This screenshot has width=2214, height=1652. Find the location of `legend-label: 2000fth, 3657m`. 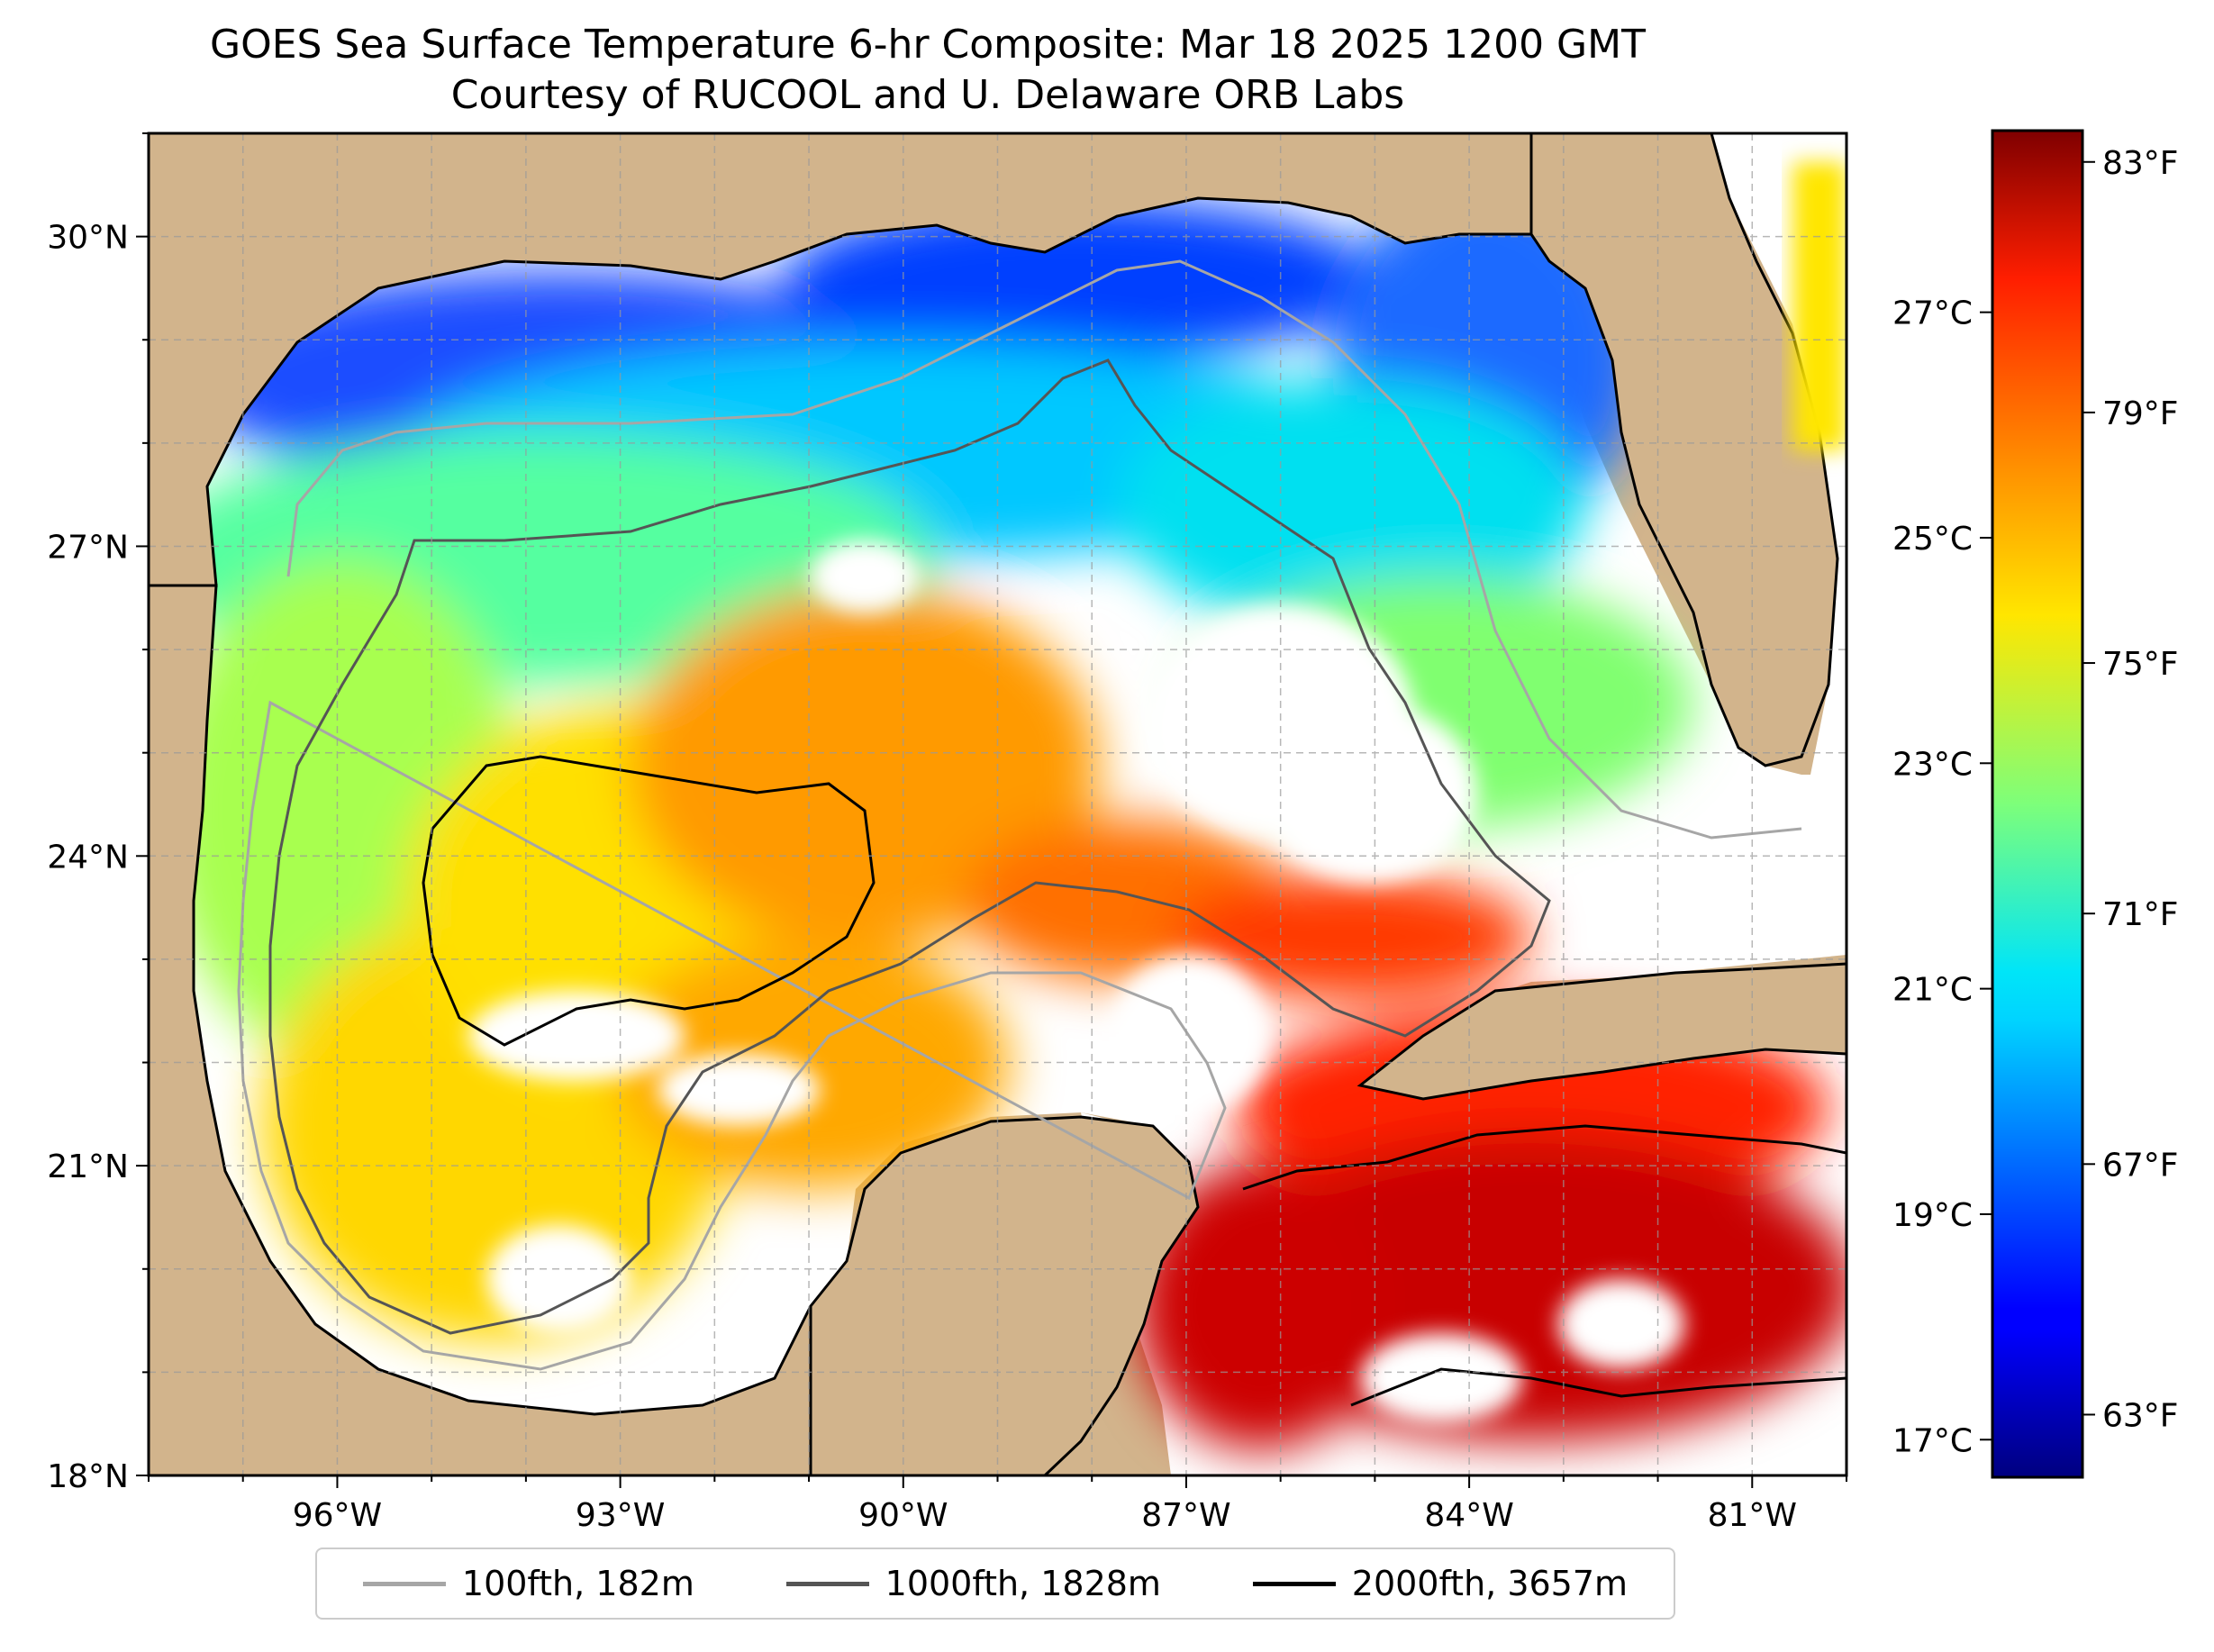

legend-label: 2000fth, 3657m is located at coordinates (1490, 1583).